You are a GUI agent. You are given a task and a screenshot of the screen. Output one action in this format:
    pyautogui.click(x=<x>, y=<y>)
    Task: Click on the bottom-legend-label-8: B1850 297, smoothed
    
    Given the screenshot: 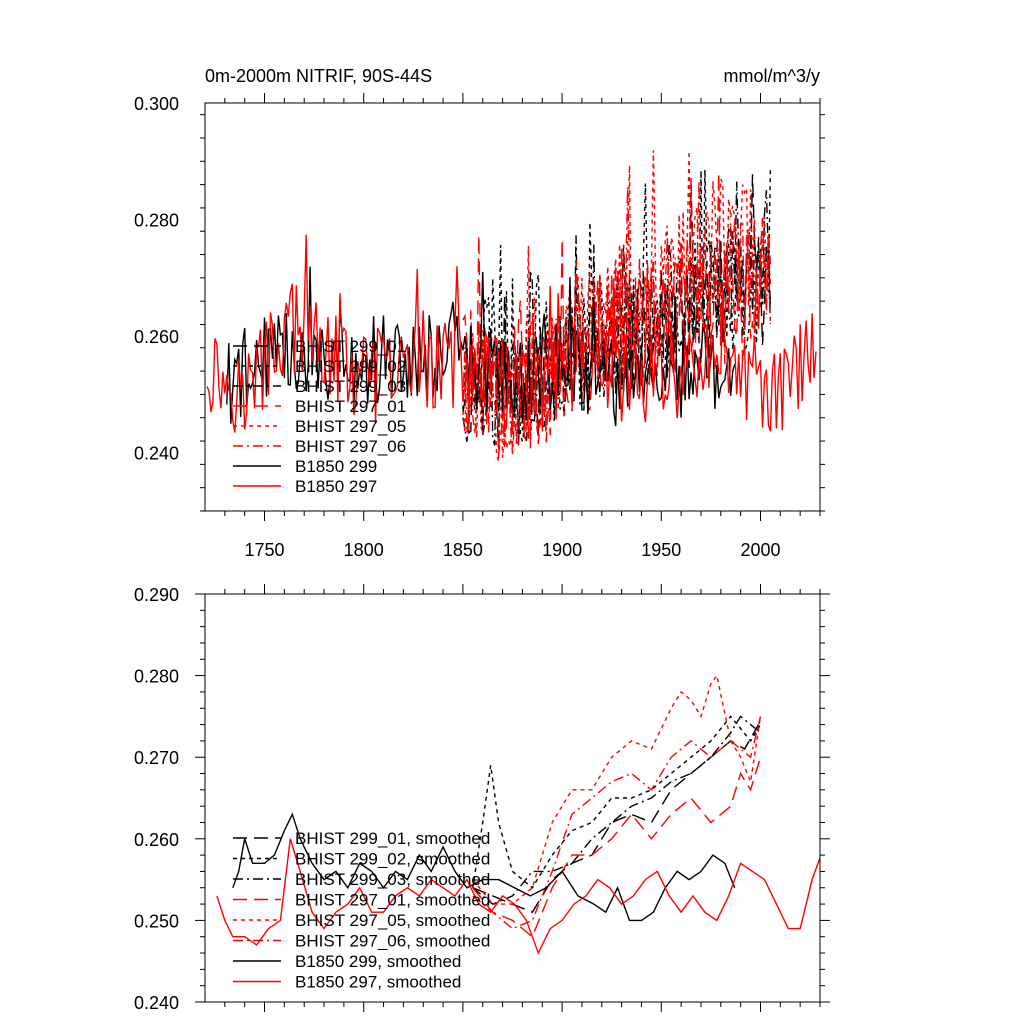 What is the action you would take?
    pyautogui.click(x=378, y=982)
    